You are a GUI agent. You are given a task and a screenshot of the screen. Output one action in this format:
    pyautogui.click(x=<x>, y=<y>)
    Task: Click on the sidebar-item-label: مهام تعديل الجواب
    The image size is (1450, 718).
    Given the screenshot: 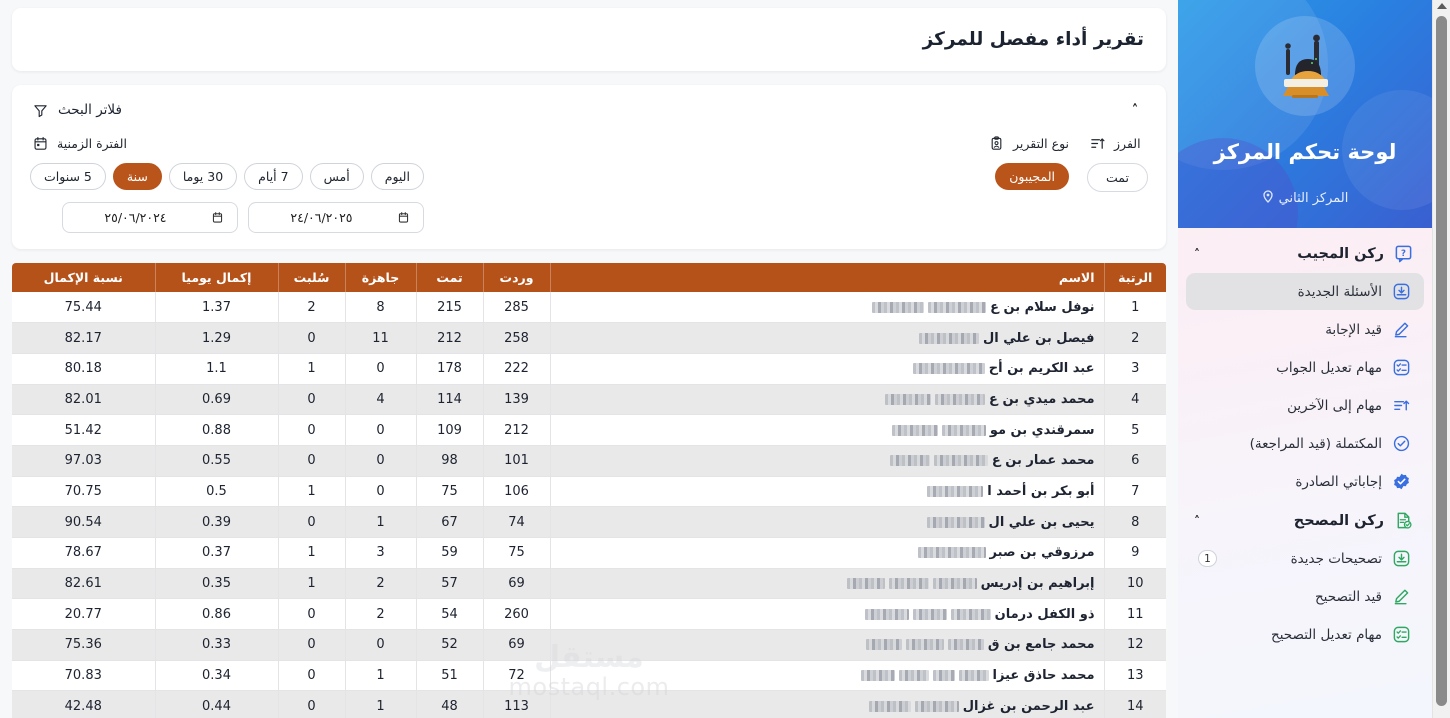 What is the action you would take?
    pyautogui.click(x=1329, y=367)
    